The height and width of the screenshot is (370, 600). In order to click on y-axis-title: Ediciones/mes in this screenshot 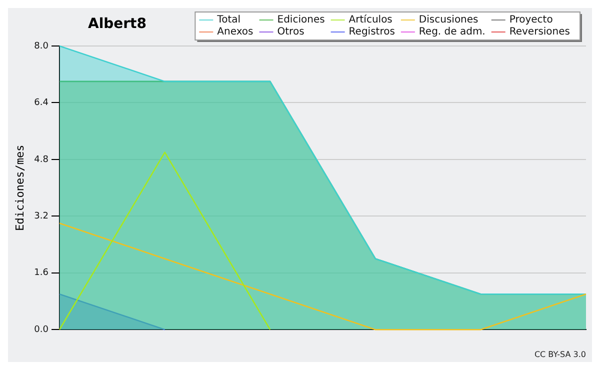, I will do `click(19, 187)`.